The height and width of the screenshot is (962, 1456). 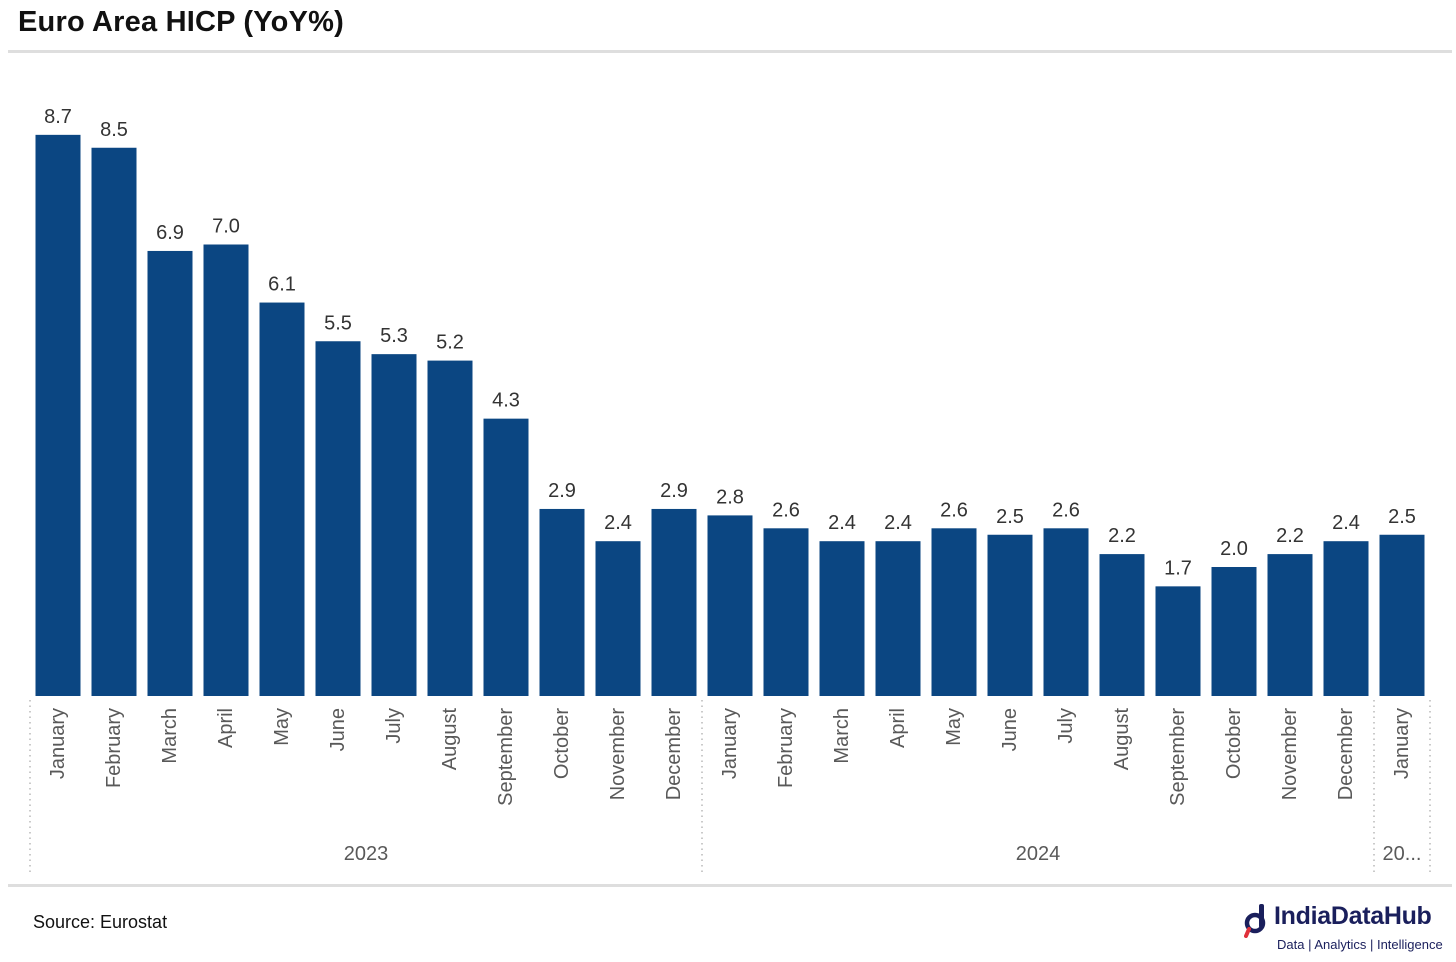 What do you see at coordinates (338, 323) in the screenshot?
I see `data-label: 5.5` at bounding box center [338, 323].